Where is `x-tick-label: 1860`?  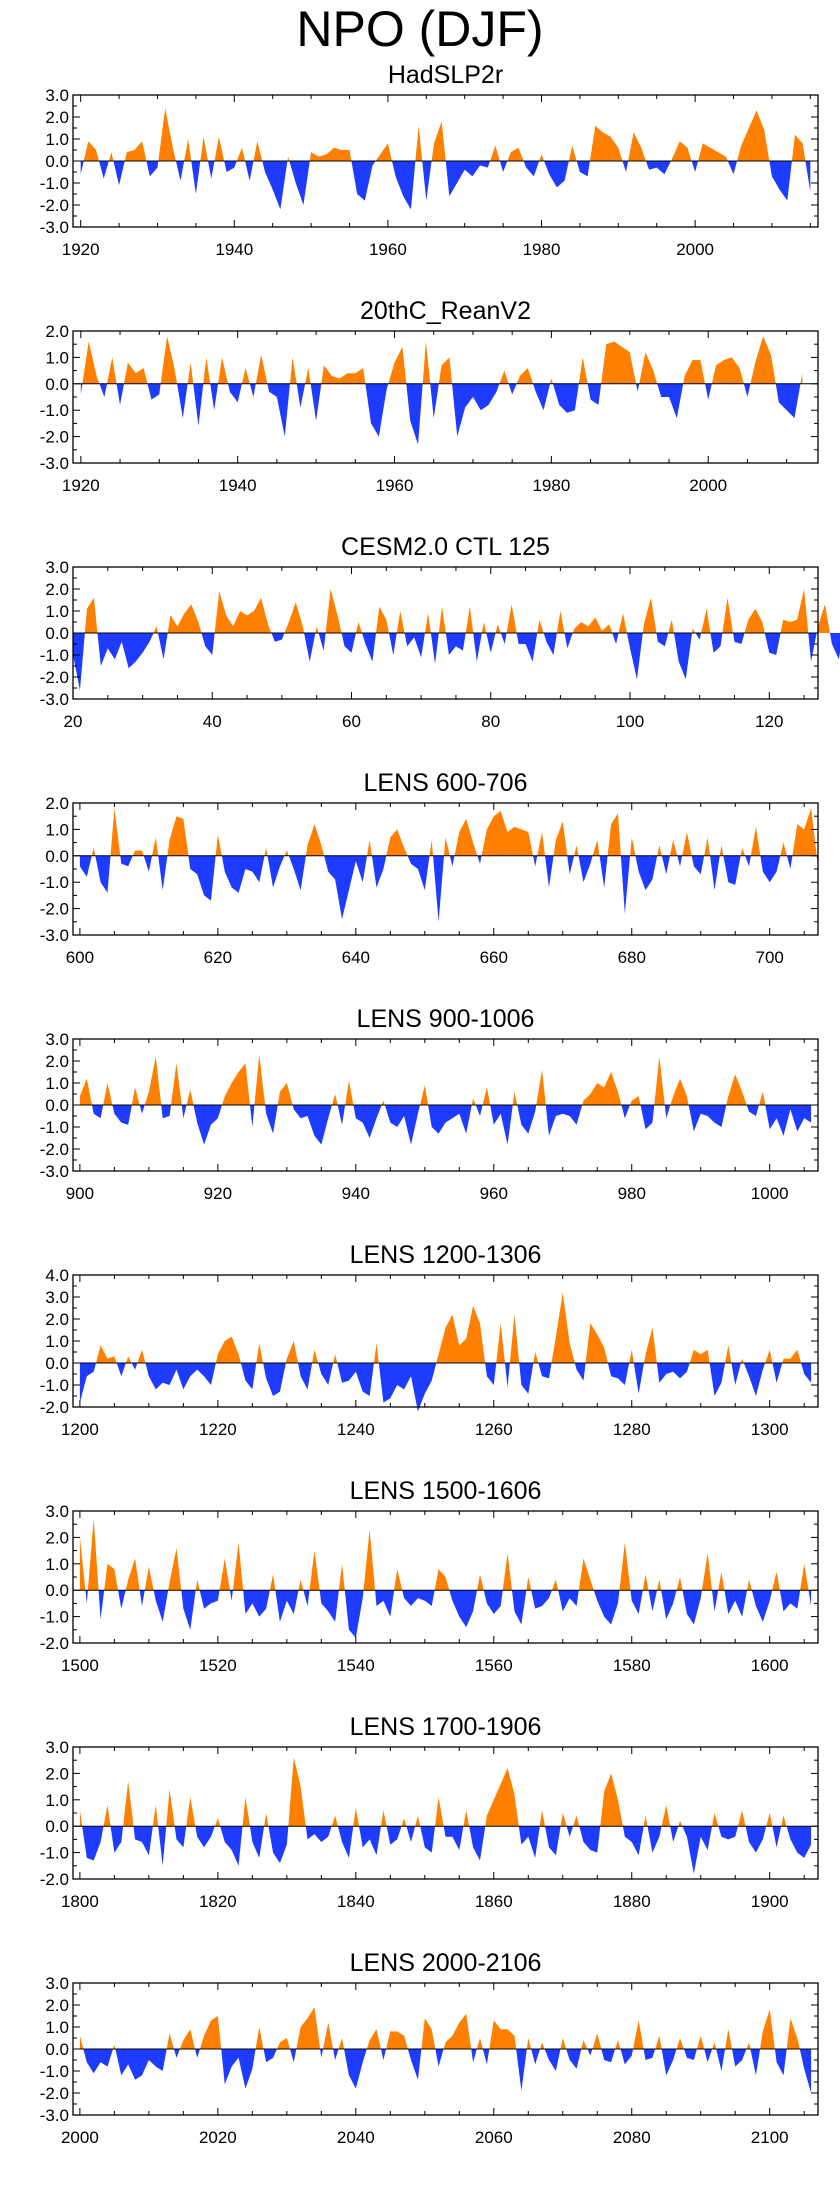 x-tick-label: 1860 is located at coordinates (494, 1901).